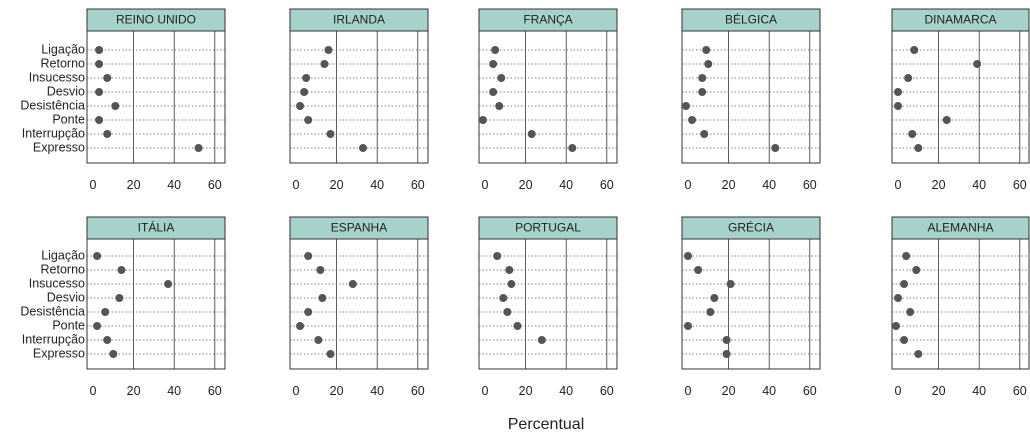 Image resolution: width=1030 pixels, height=436 pixels. Describe the element at coordinates (59, 353) in the screenshot. I see `category-label: Expresso` at that location.